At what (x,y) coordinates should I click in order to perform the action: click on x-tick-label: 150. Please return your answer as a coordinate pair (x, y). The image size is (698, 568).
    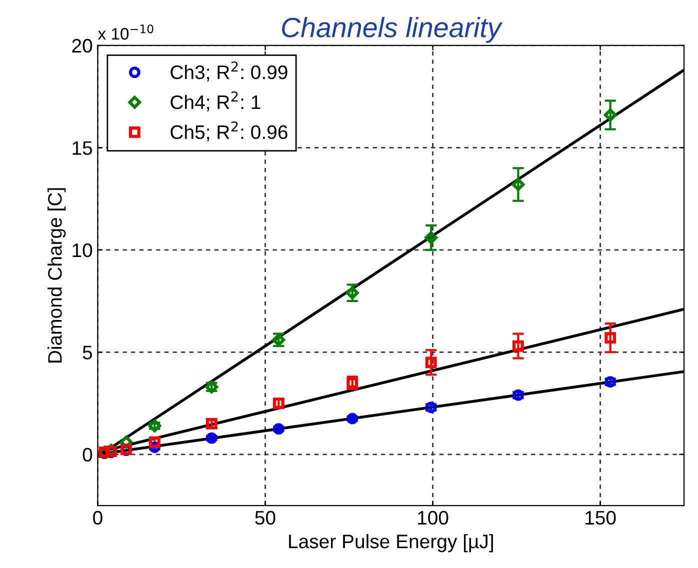
    Looking at the image, I should click on (601, 517).